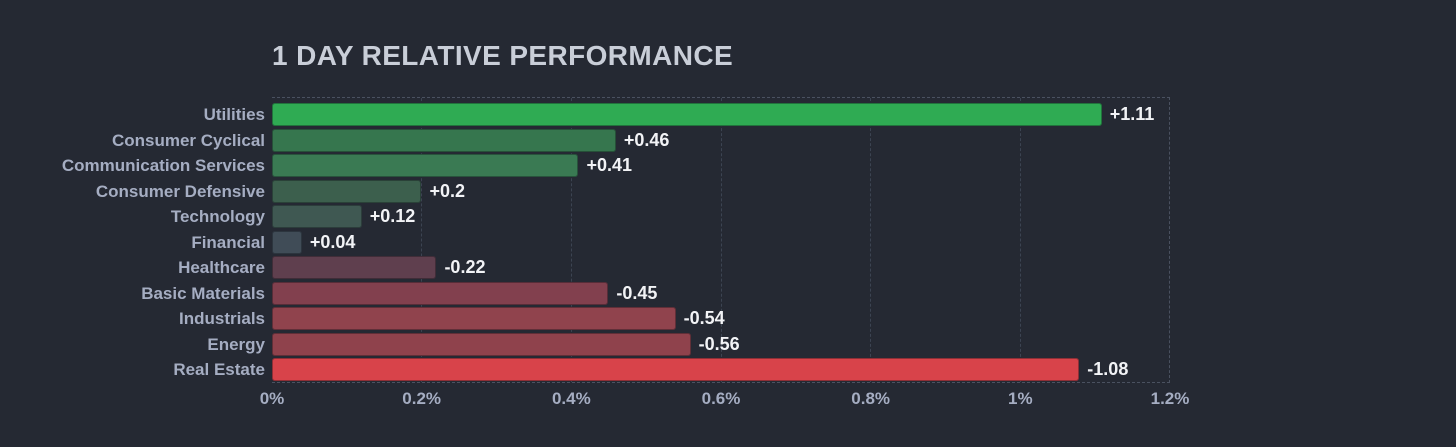 This screenshot has width=1456, height=447. I want to click on bar-row: Energy -0.56, so click(688, 344).